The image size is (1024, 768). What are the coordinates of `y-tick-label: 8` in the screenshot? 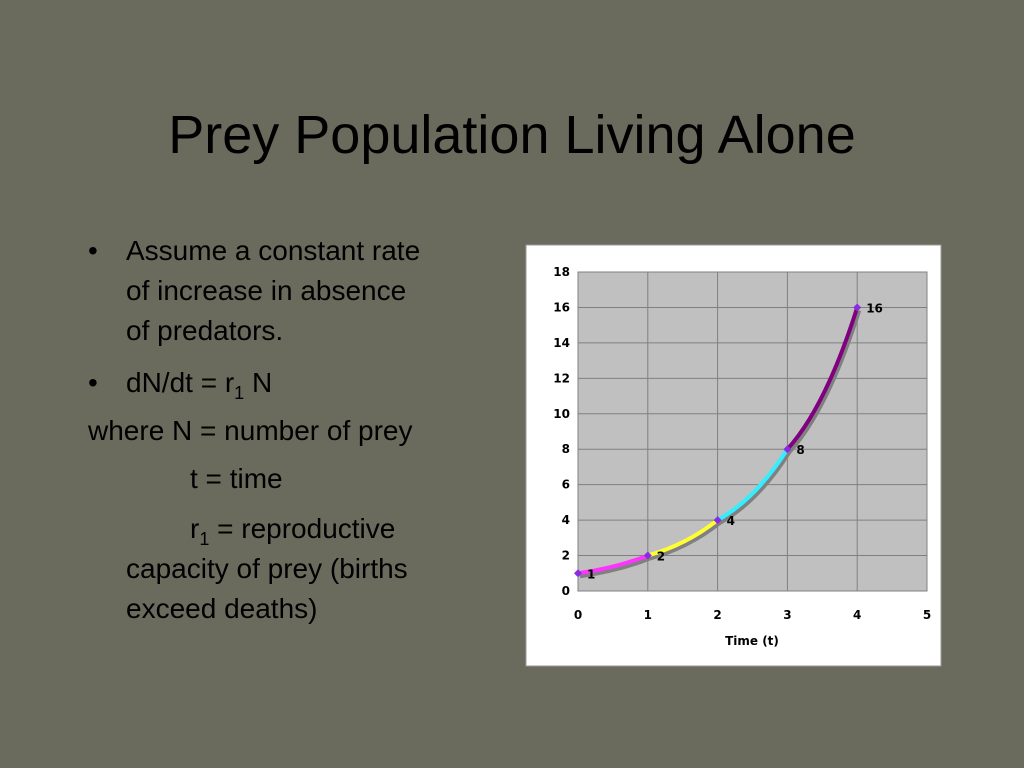 It's located at (566, 449).